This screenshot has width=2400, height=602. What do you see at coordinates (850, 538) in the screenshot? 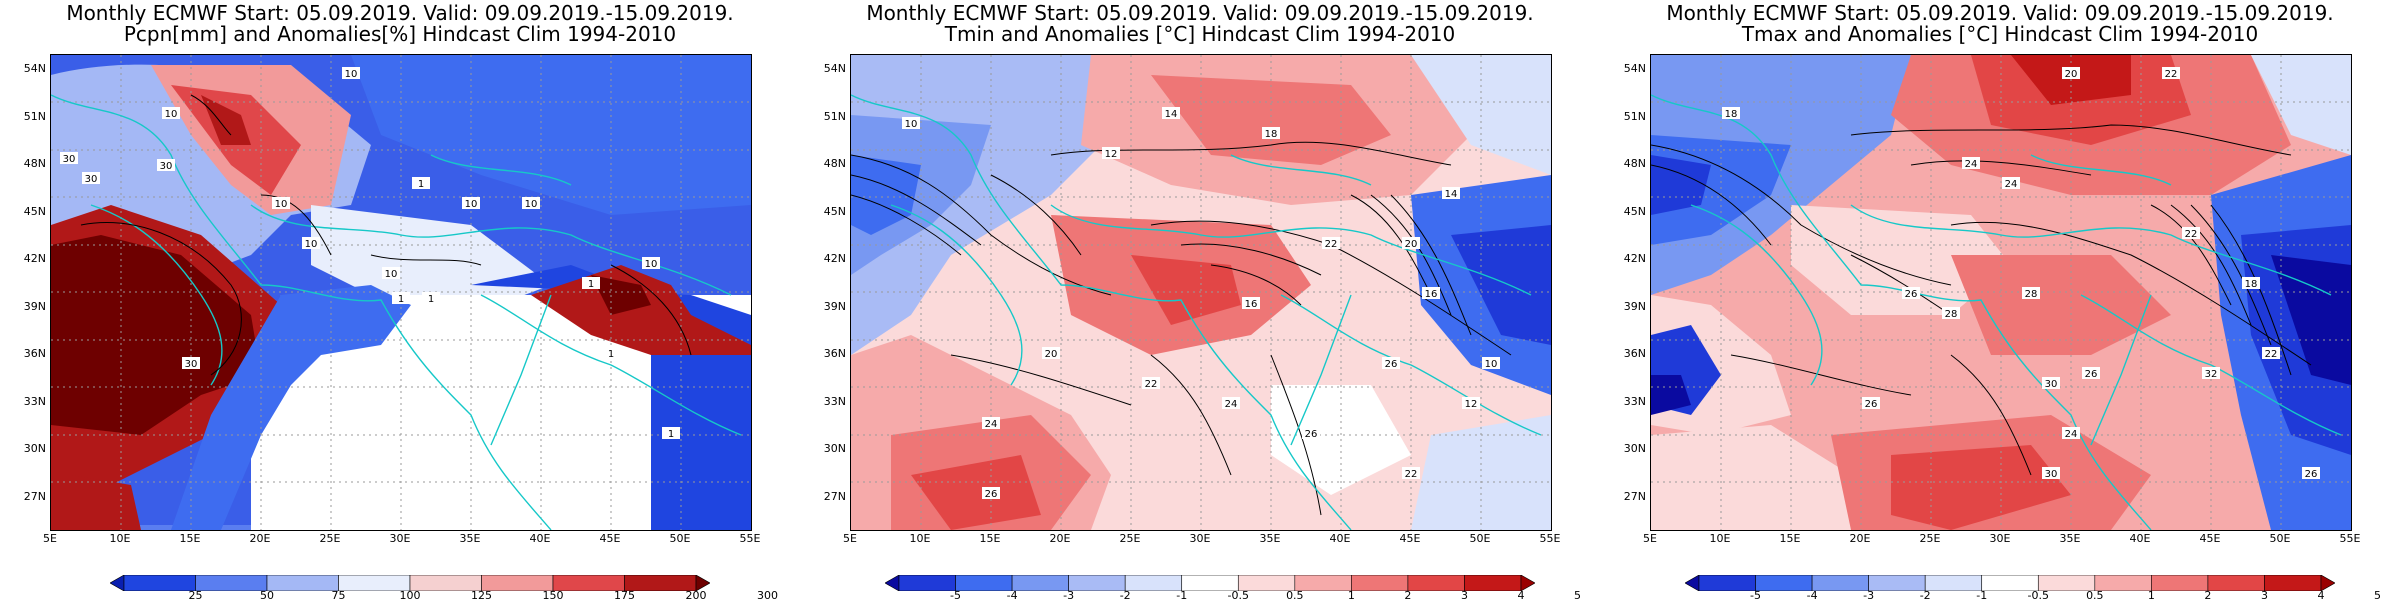
I see `lon-label: 5E` at bounding box center [850, 538].